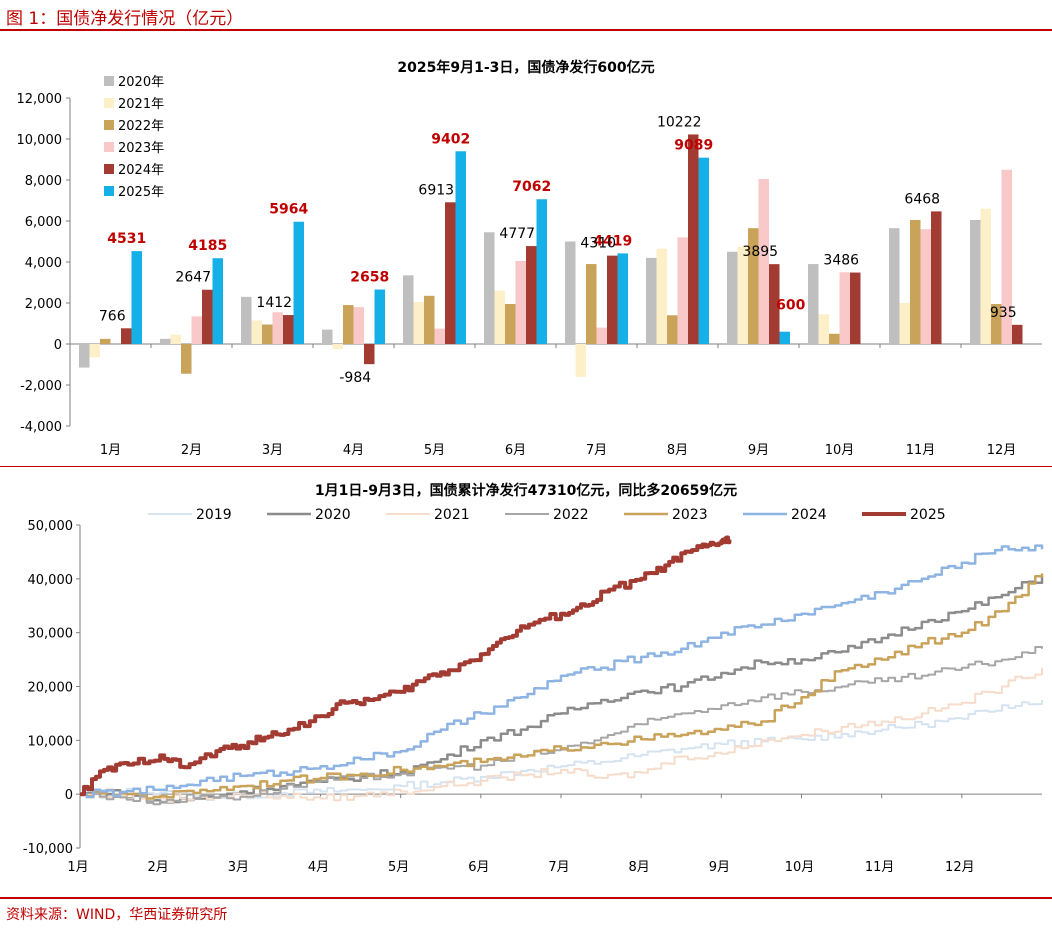 The width and height of the screenshot is (1052, 929). What do you see at coordinates (48, 849) in the screenshot?
I see `y-tick-label: -10,000` at bounding box center [48, 849].